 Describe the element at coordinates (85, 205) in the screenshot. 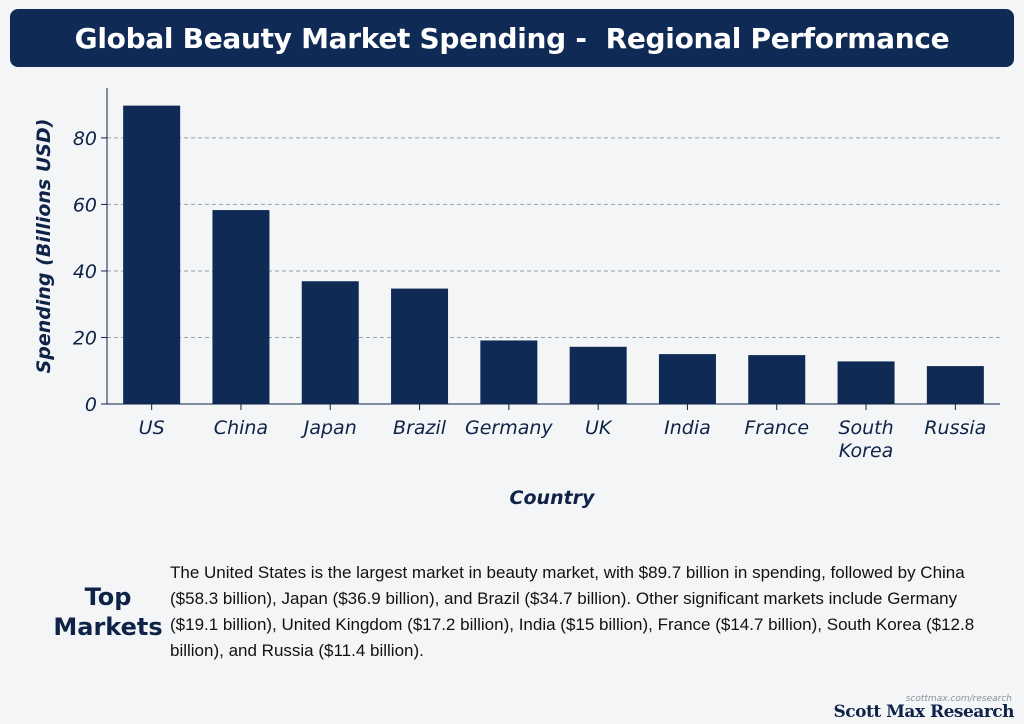

I see `y-tick-label: 60` at that location.